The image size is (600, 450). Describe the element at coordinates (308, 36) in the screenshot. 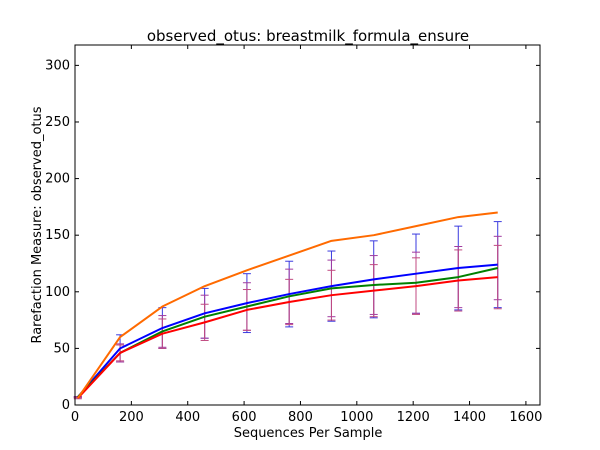

I see `chart-title: observed_otus: breastmilk_formula_ensure` at that location.